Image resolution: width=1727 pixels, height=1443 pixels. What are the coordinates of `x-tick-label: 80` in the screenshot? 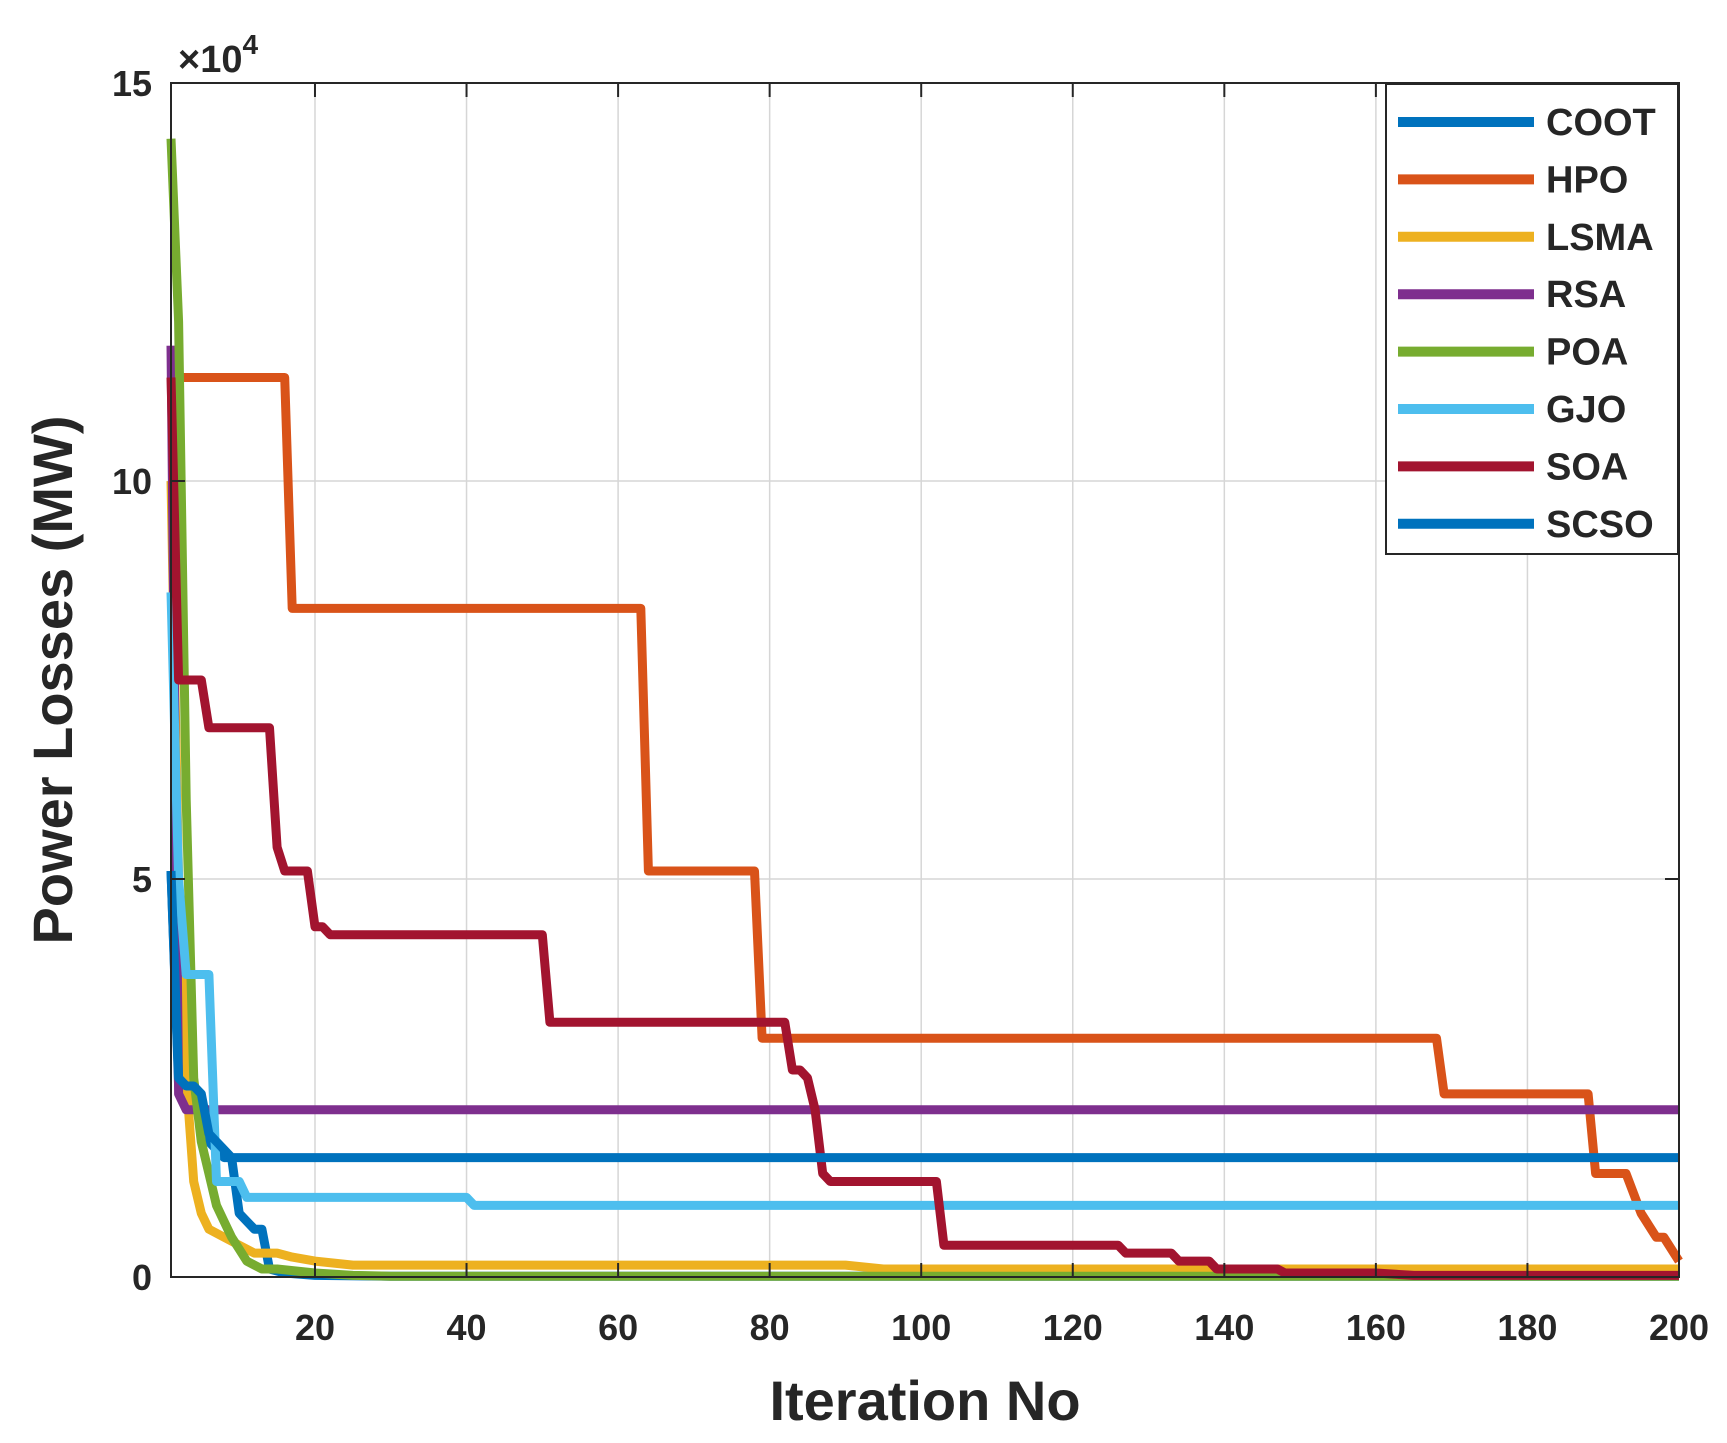 It's located at (770, 1327).